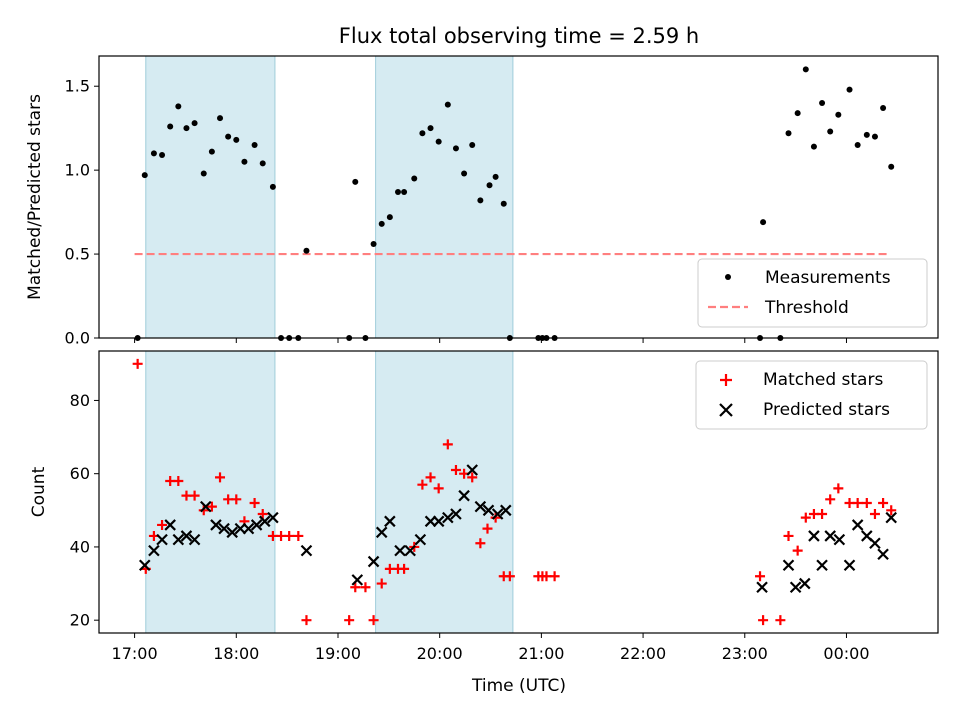 The height and width of the screenshot is (720, 960). I want to click on measurements-legend-label: Measurements, so click(828, 278).